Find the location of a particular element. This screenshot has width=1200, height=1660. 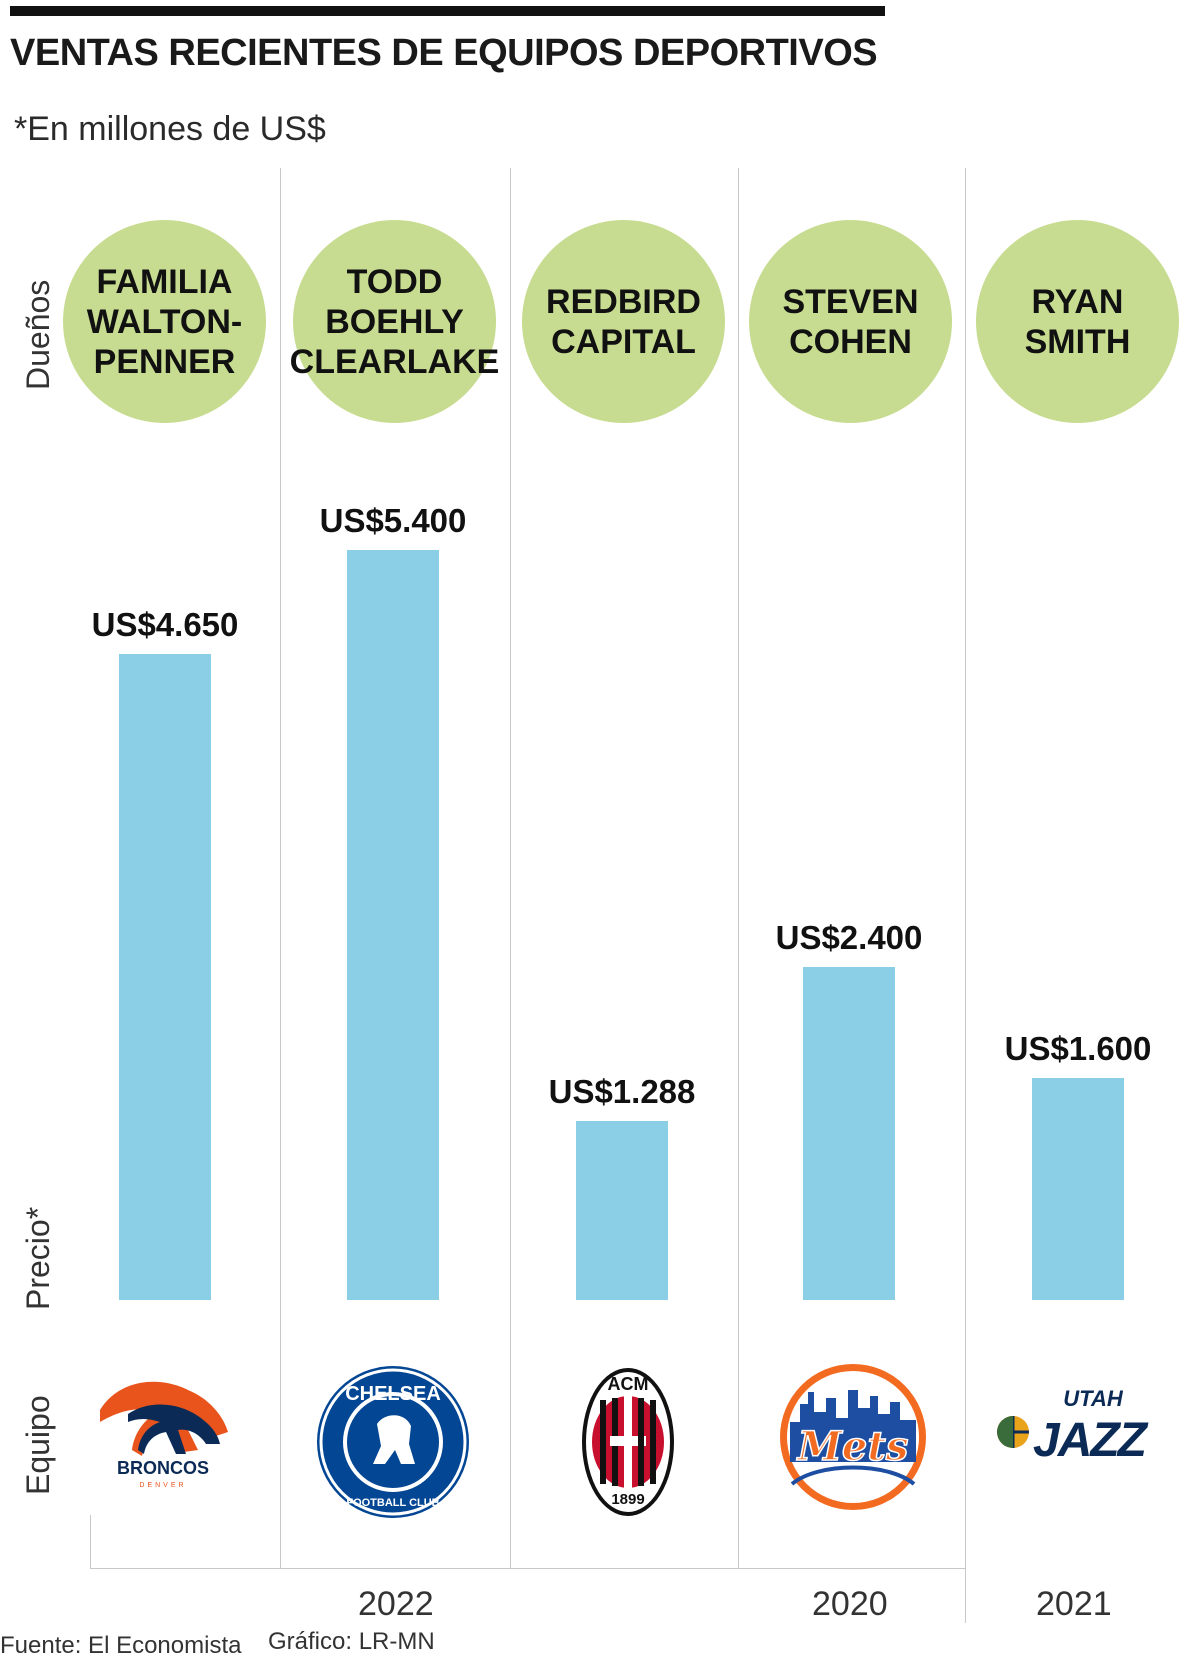

acmilan-logo-text: ACM is located at coordinates (628, 1384).